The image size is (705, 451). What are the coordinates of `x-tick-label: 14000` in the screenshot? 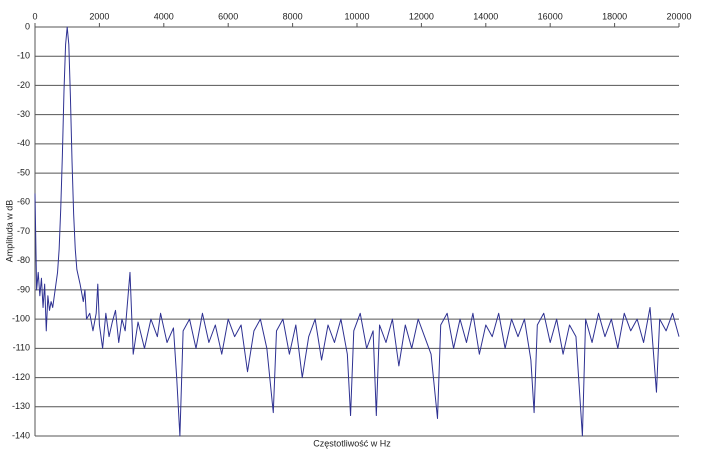 It's located at (485, 16).